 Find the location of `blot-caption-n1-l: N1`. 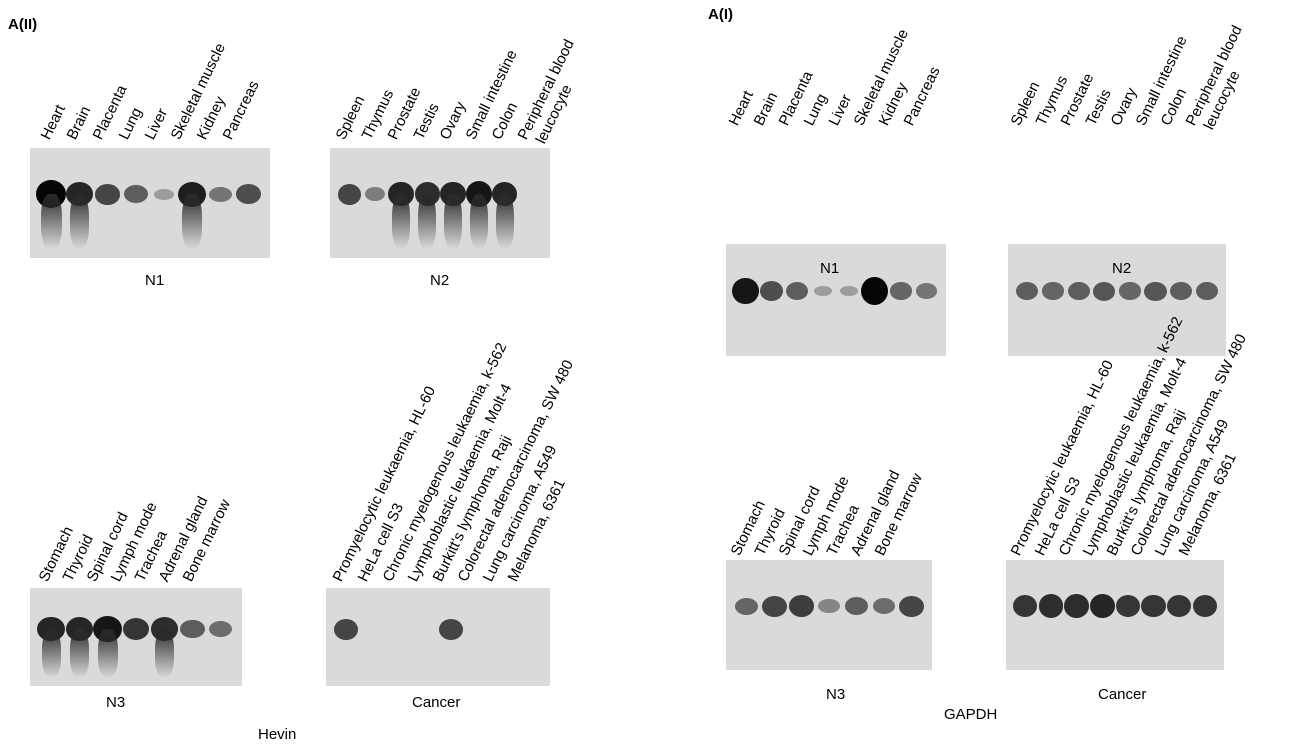

blot-caption-n1-l: N1 is located at coordinates (155, 280).